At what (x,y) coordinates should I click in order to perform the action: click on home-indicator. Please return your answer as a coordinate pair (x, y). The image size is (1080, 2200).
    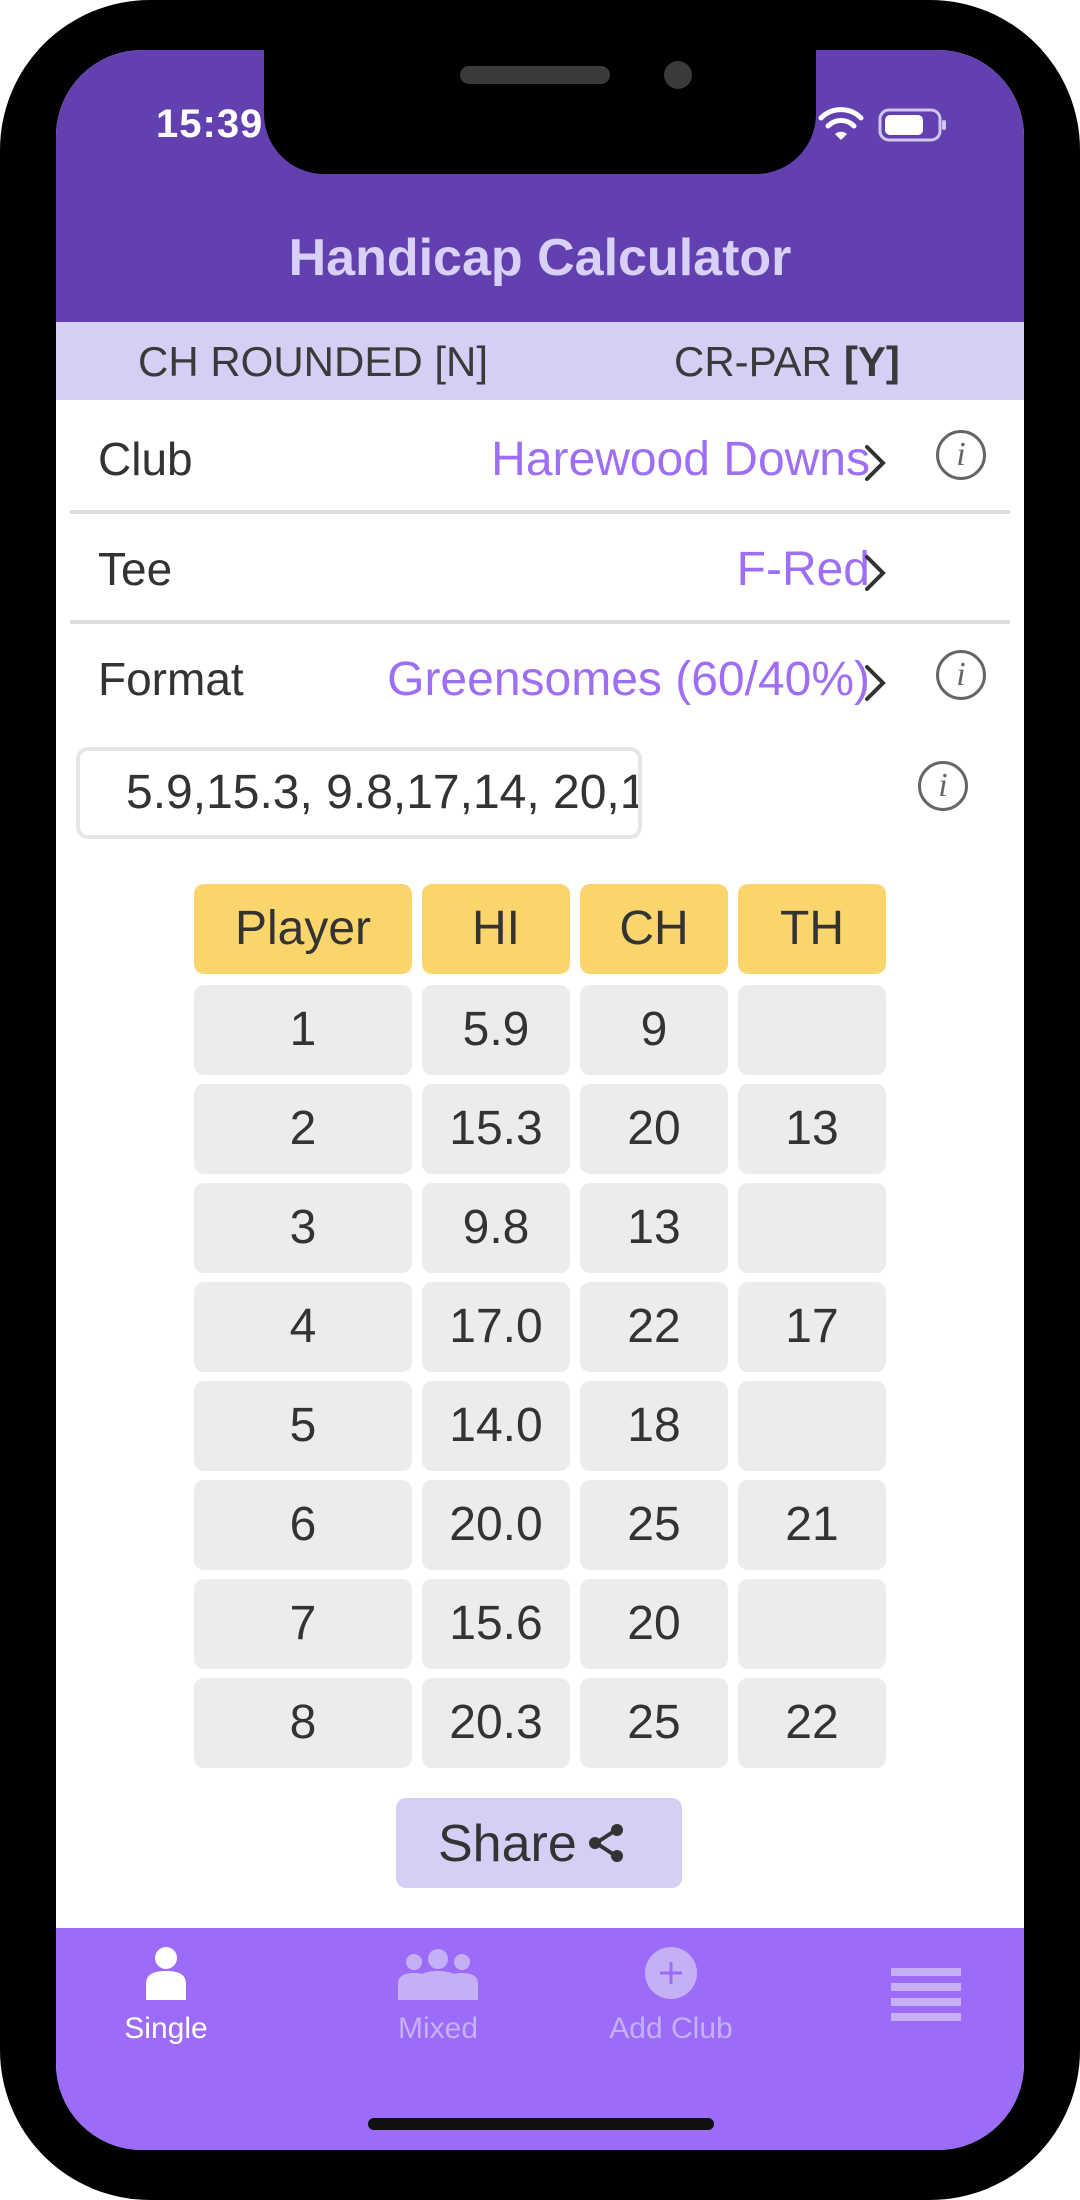
    Looking at the image, I should click on (541, 2124).